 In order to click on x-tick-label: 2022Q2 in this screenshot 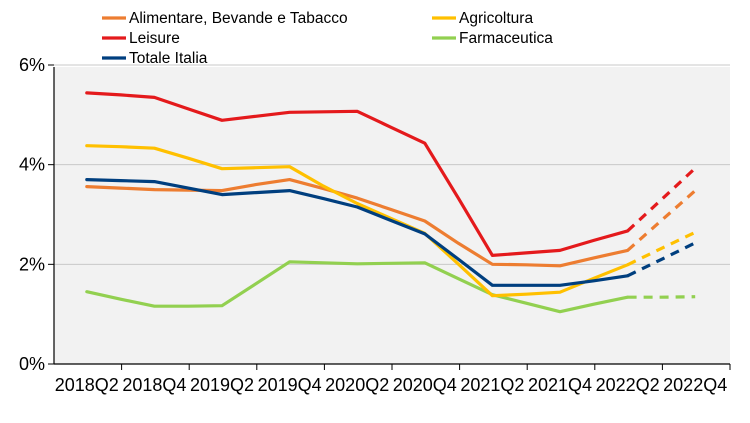, I will do `click(628, 385)`.